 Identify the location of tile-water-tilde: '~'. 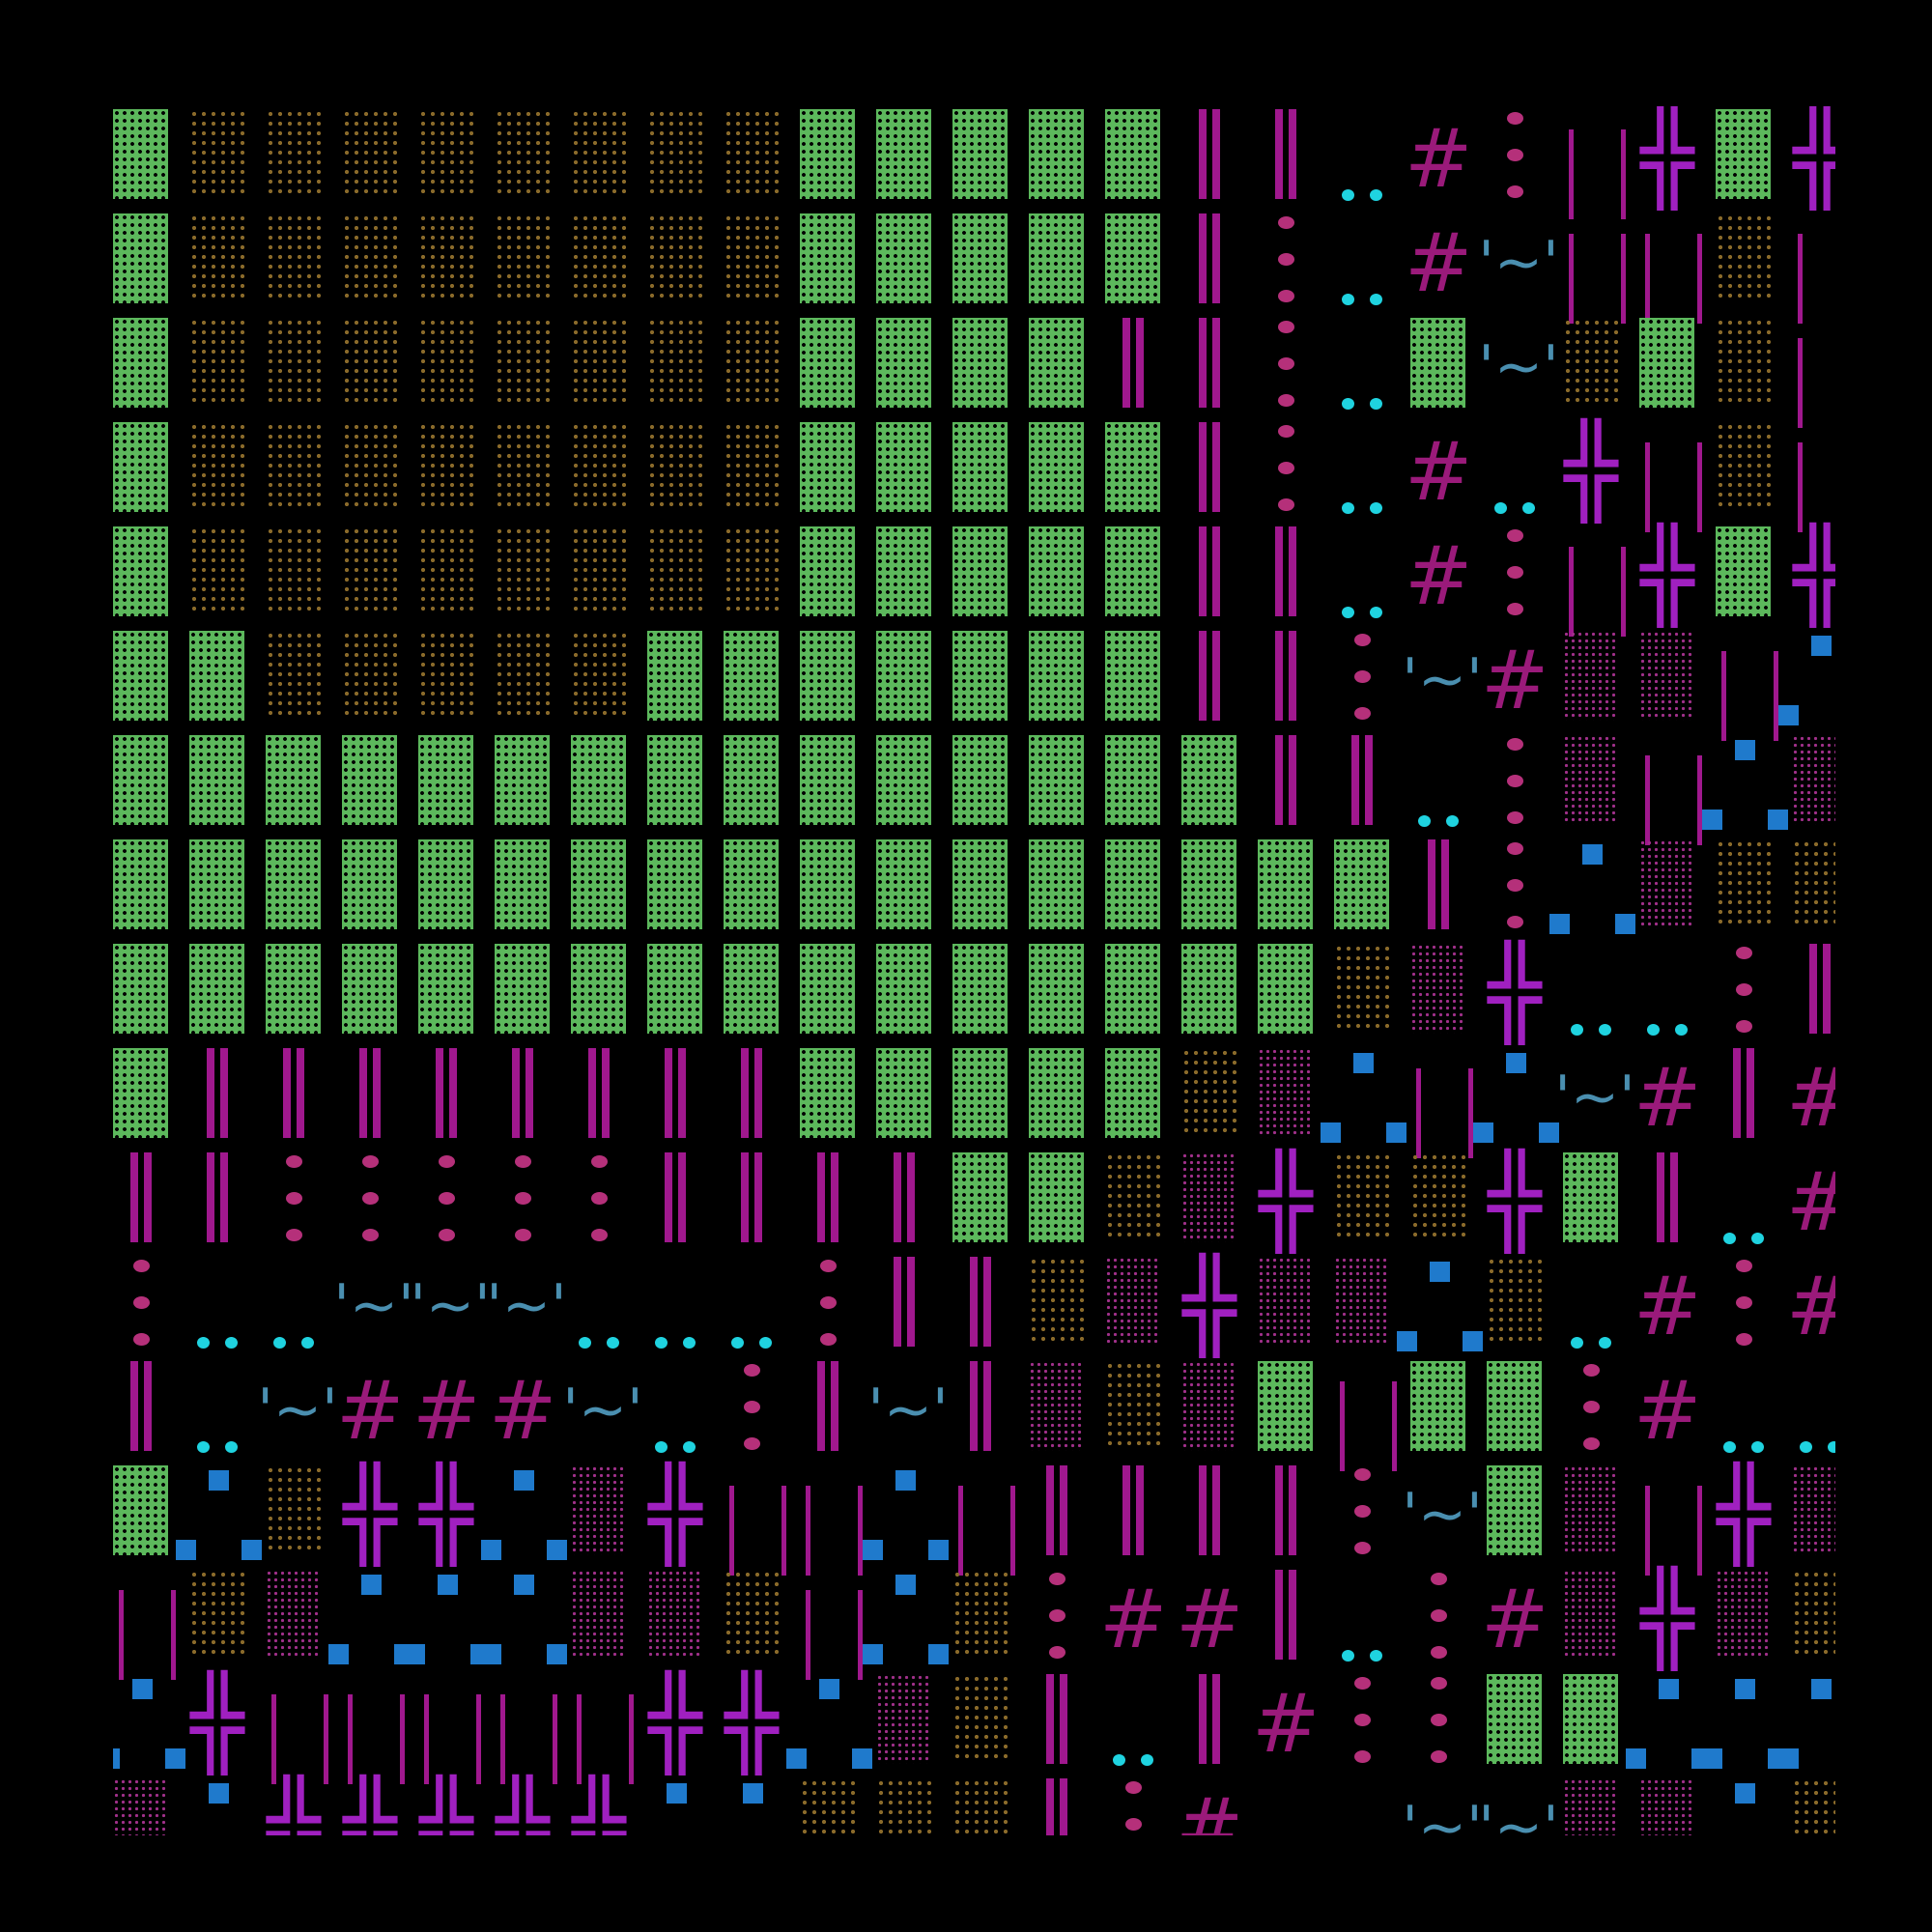
(375, 1306).